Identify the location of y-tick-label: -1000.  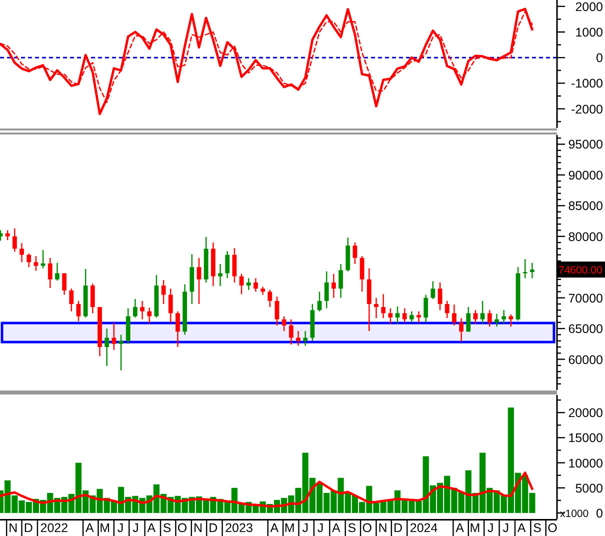
(587, 83).